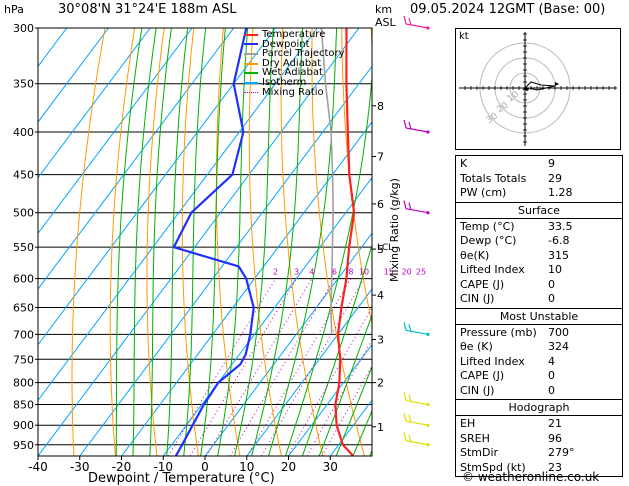 The height and width of the screenshot is (486, 629). Describe the element at coordinates (539, 376) in the screenshot. I see `stat-row: CAPE (J) 0` at that location.